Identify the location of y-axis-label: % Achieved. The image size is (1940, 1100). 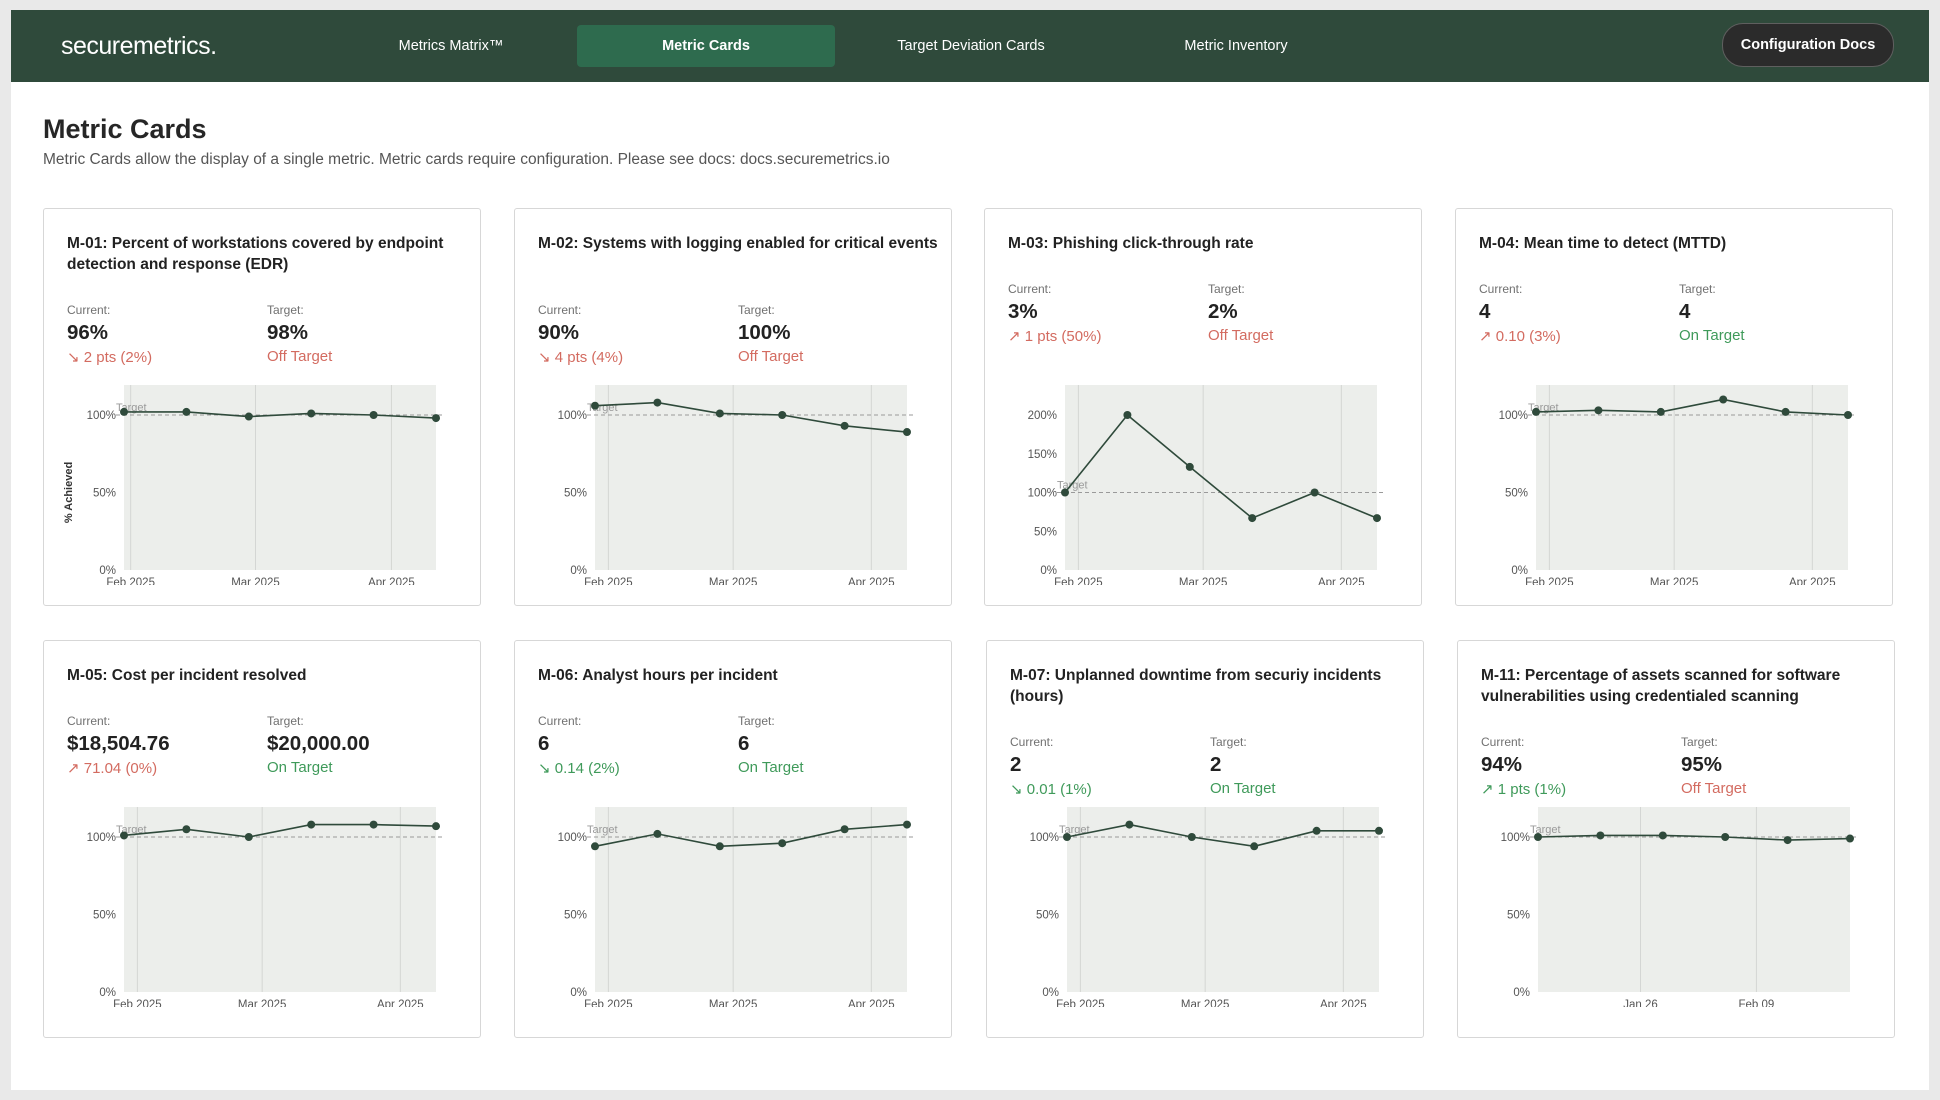
(69, 492).